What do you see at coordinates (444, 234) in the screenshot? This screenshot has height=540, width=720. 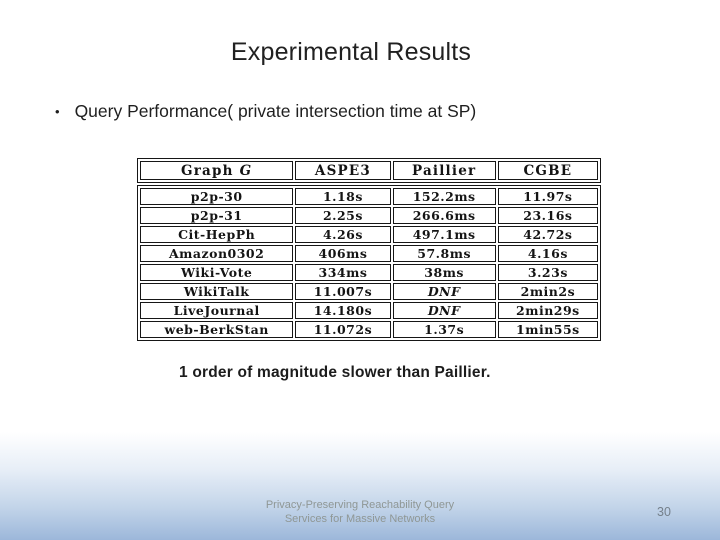 I see `table-cell: 497.1ms` at bounding box center [444, 234].